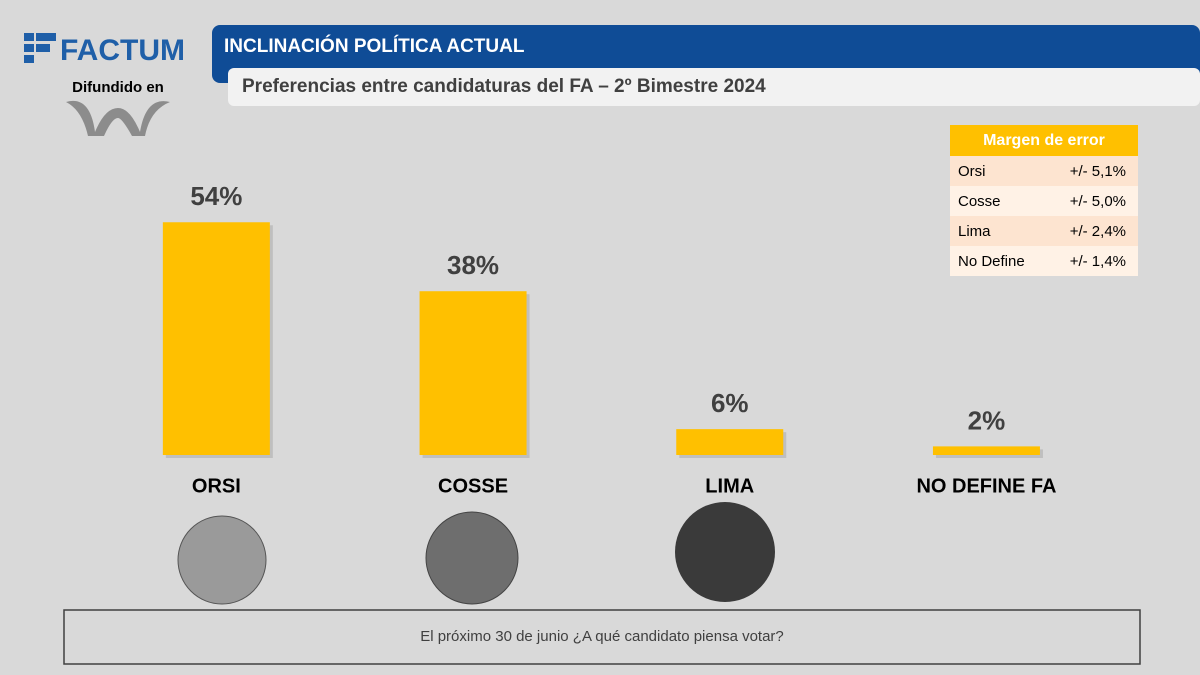  What do you see at coordinates (987, 420) in the screenshot?
I see `value-label: 2%` at bounding box center [987, 420].